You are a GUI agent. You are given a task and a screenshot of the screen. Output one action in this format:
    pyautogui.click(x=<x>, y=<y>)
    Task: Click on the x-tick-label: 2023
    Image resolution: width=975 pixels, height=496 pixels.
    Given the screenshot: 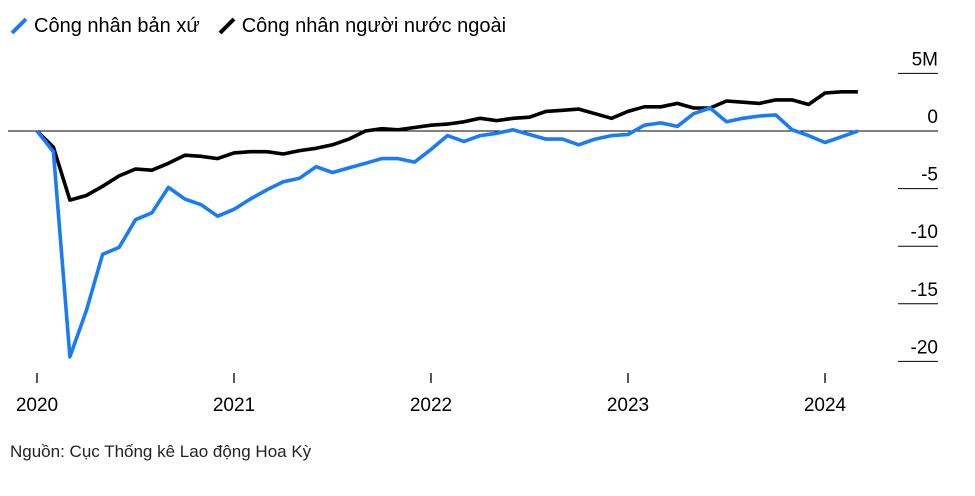 What is the action you would take?
    pyautogui.click(x=628, y=405)
    